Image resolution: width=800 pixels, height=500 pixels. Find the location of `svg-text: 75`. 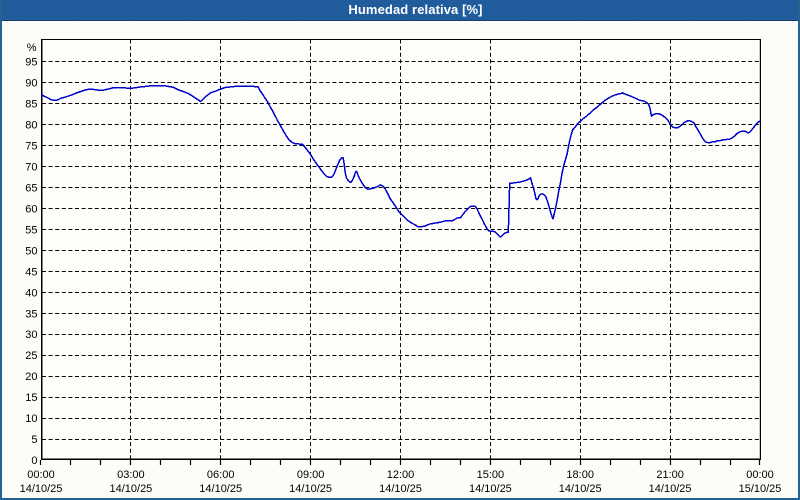

svg-text: 75 is located at coordinates (31, 147).